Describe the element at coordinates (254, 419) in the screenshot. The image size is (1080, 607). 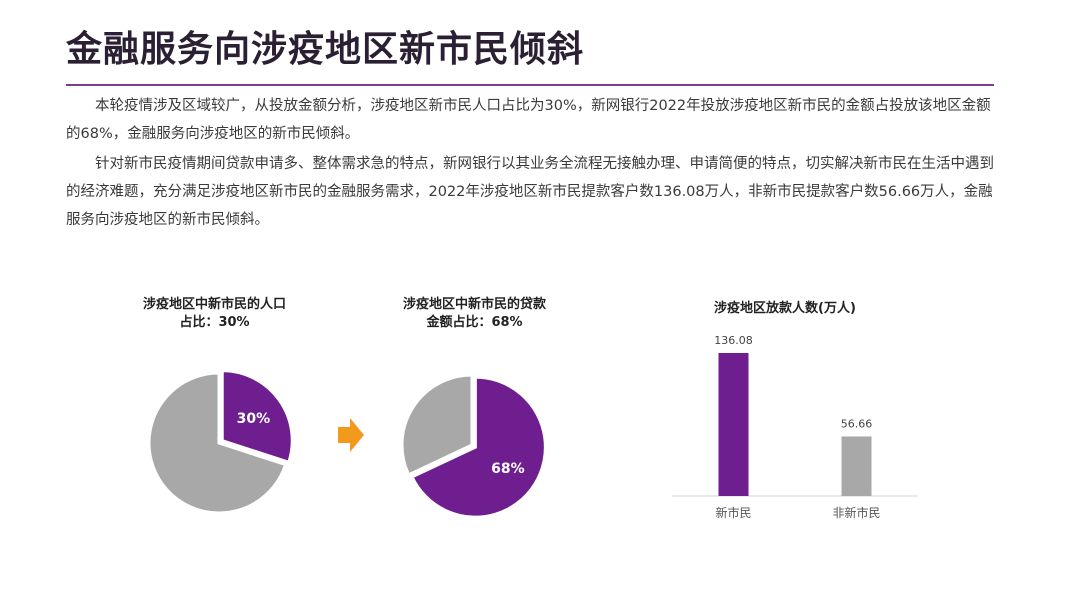
I see `pie-slice-label-0: 30%` at that location.